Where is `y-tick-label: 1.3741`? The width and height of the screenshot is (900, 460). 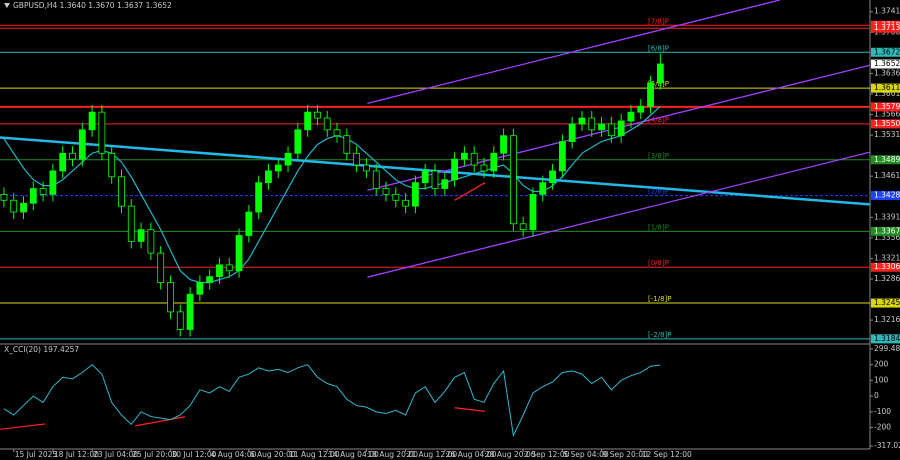
y-tick-label: 1.3741 is located at coordinates (887, 11).